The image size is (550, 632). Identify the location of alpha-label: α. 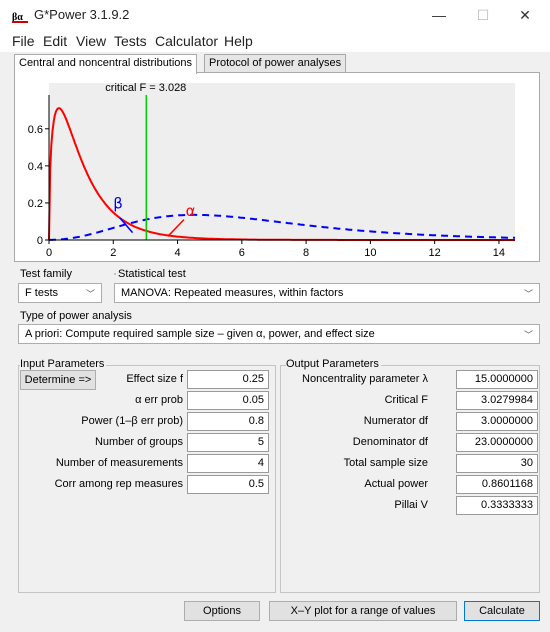
(191, 211).